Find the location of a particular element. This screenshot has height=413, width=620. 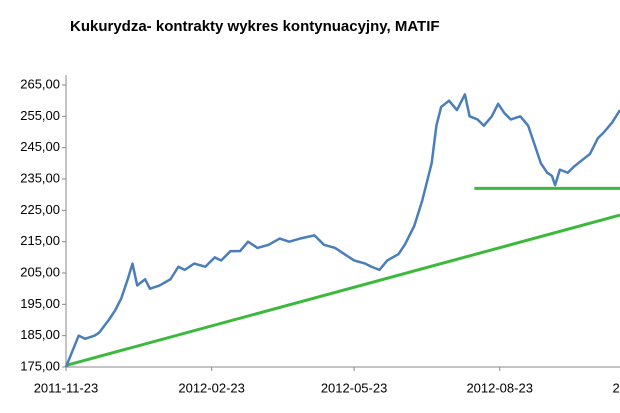

x-tick-label: 2012-02-23 is located at coordinates (211, 387).